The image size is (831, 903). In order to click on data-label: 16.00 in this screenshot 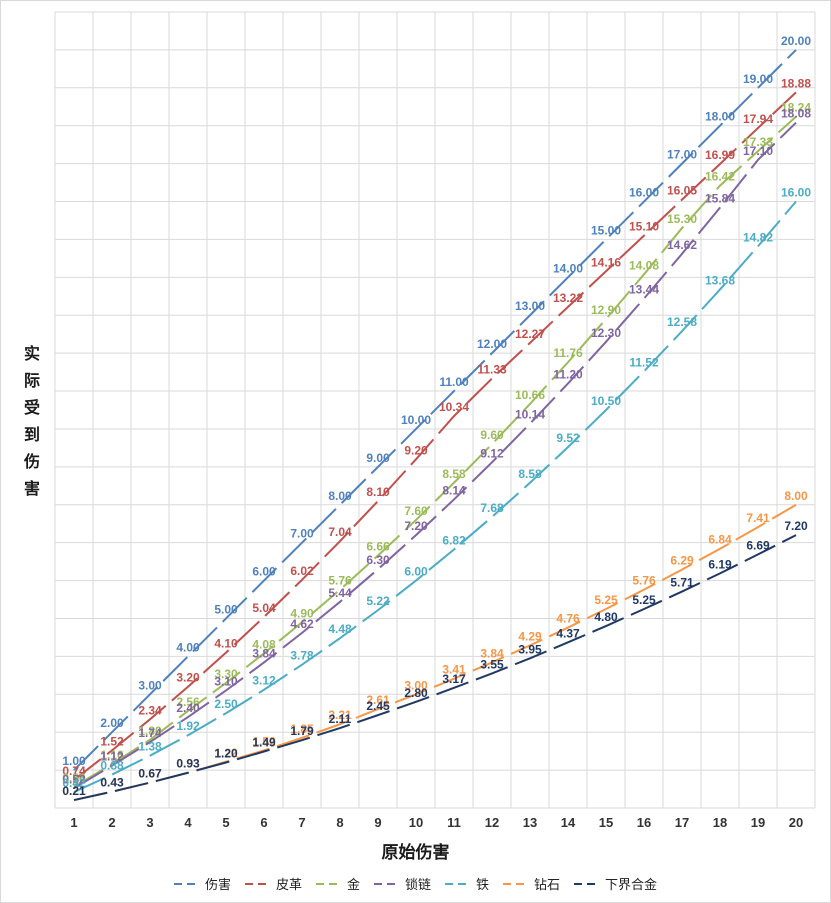, I will do `click(644, 193)`.